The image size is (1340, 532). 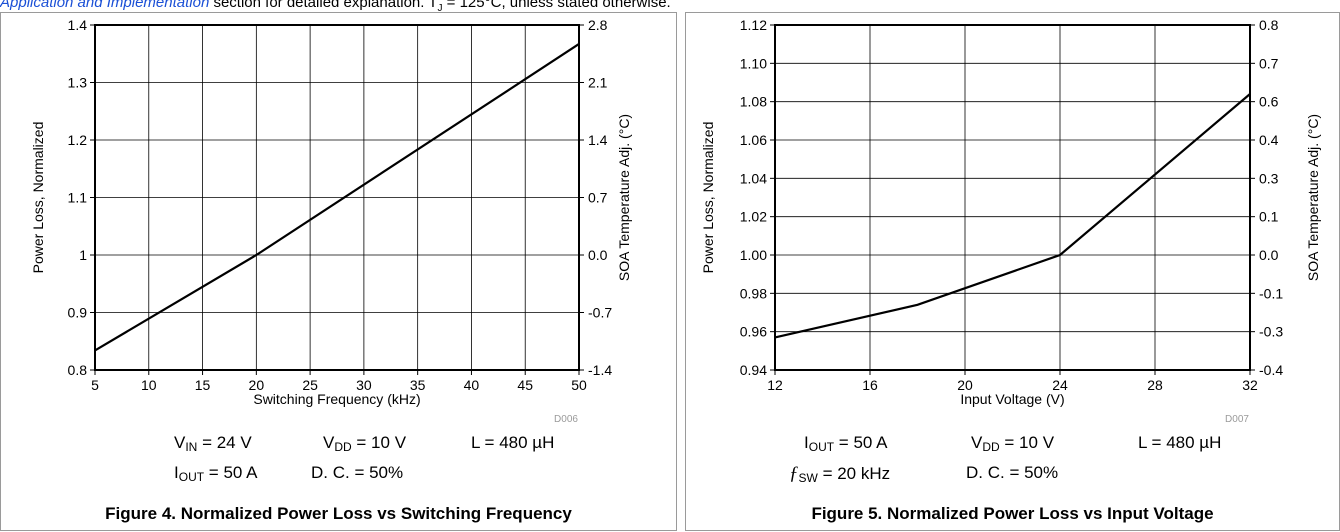 I want to click on y-tick-label: 1, so click(x=83, y=255).